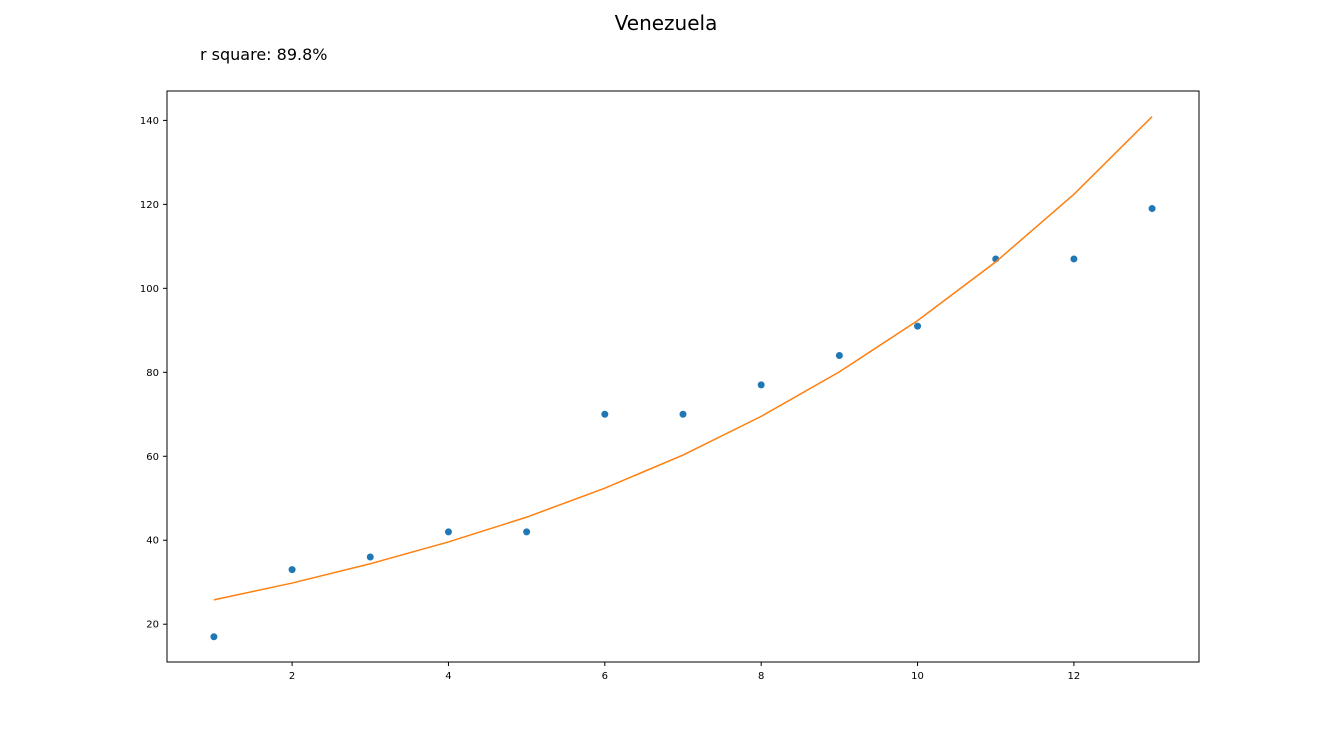 The image size is (1332, 756). I want to click on r-square-annotation: r square: 89.8%, so click(263, 54).